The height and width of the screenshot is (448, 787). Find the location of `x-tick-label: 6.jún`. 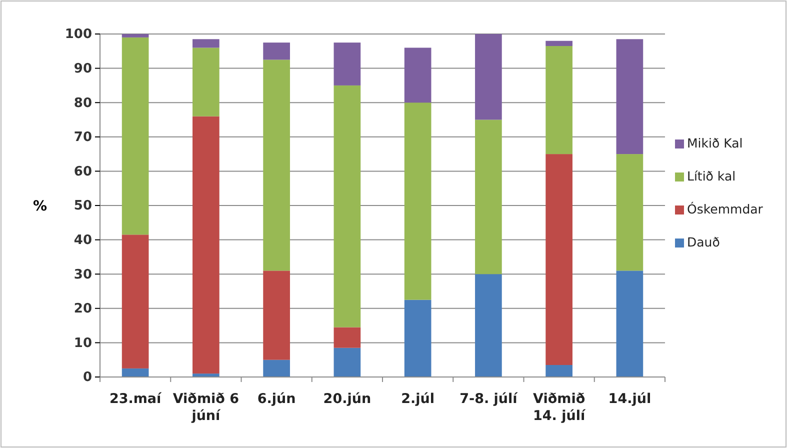

x-tick-label: 6.jún is located at coordinates (276, 399).